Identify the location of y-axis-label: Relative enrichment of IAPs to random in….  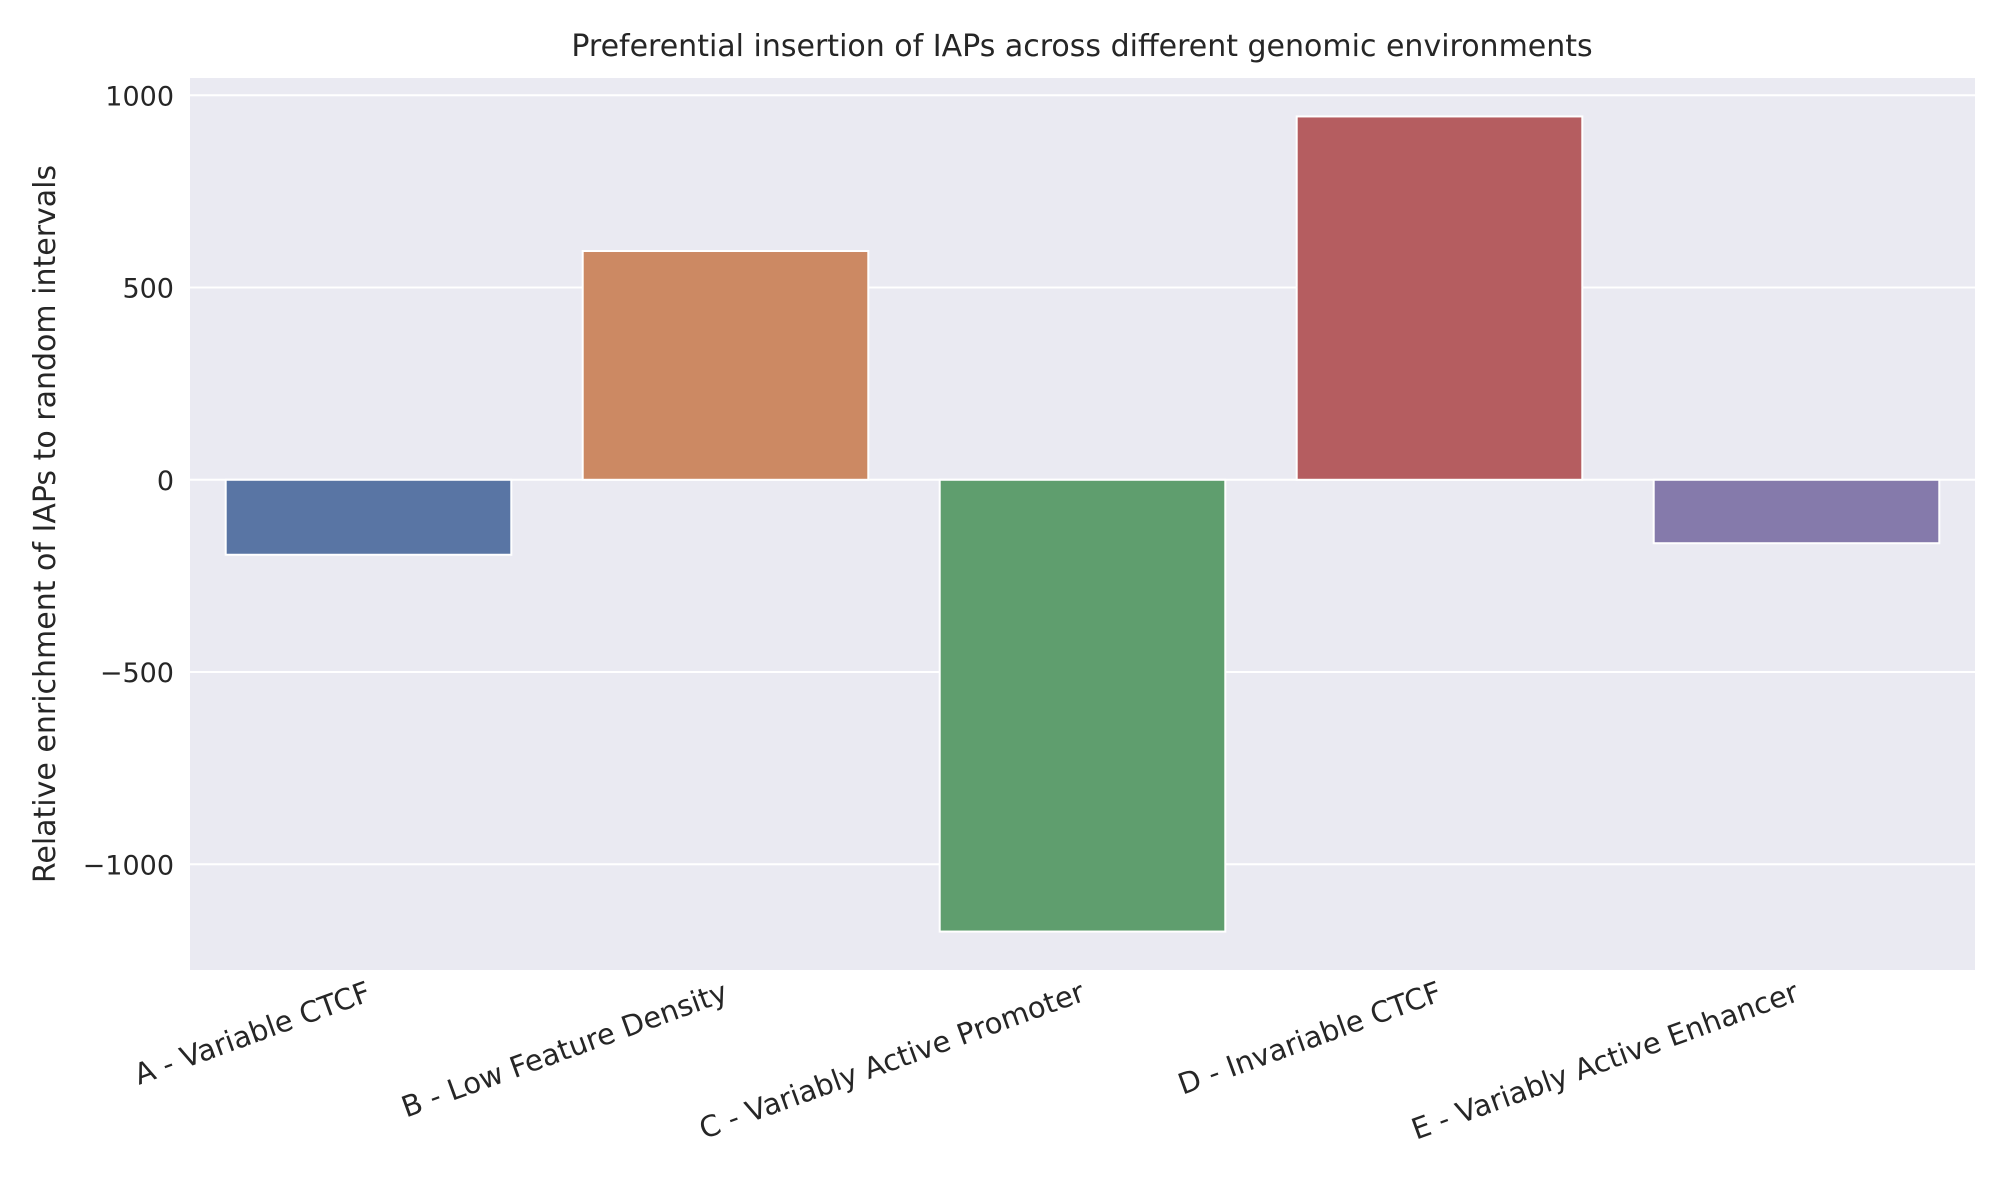
(45, 524).